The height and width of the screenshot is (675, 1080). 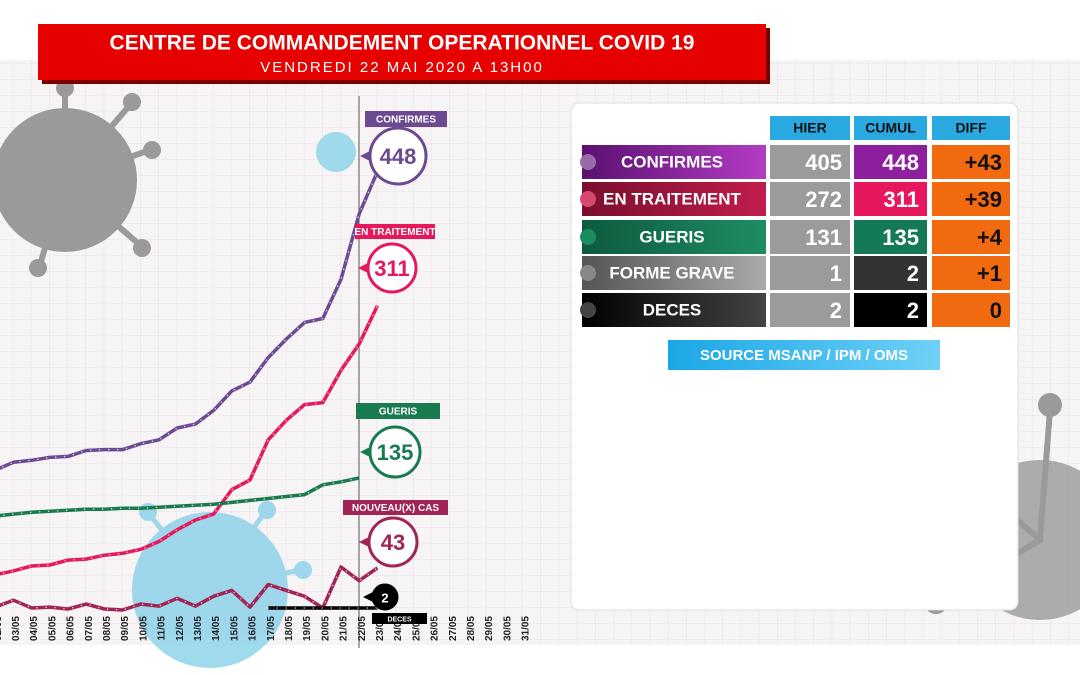 What do you see at coordinates (900, 162) in the screenshot?
I see `value-text: 448` at bounding box center [900, 162].